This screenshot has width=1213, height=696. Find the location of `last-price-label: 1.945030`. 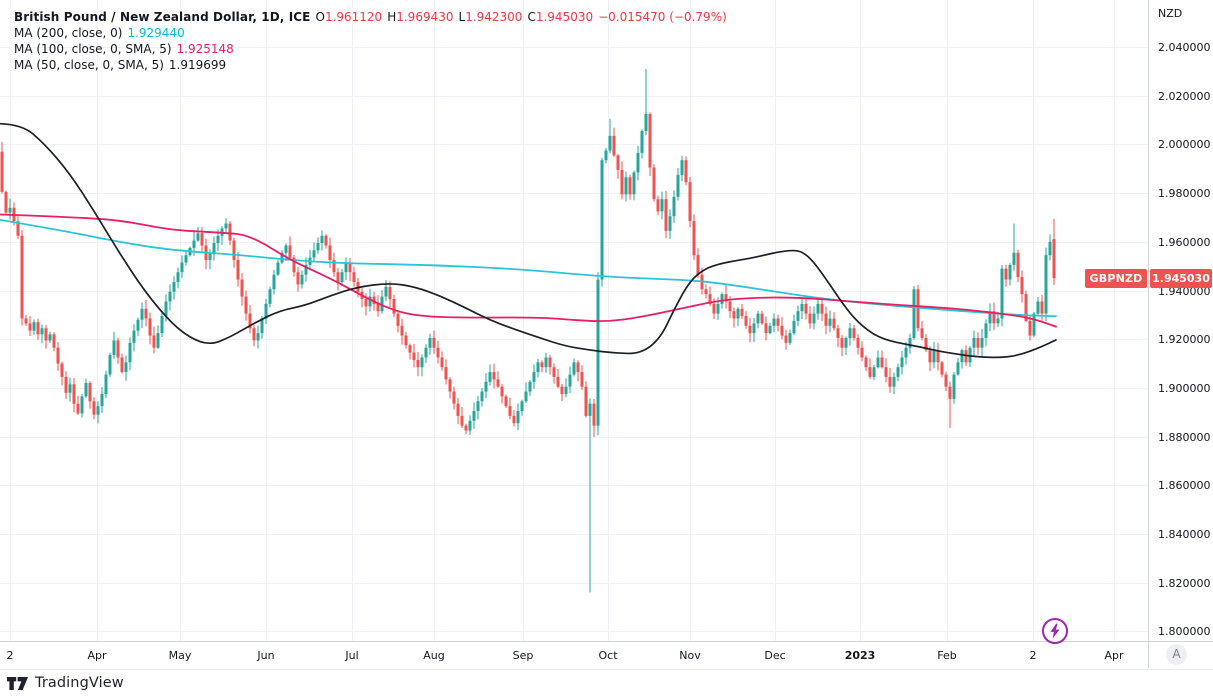

last-price-label: 1.945030 is located at coordinates (1181, 278).